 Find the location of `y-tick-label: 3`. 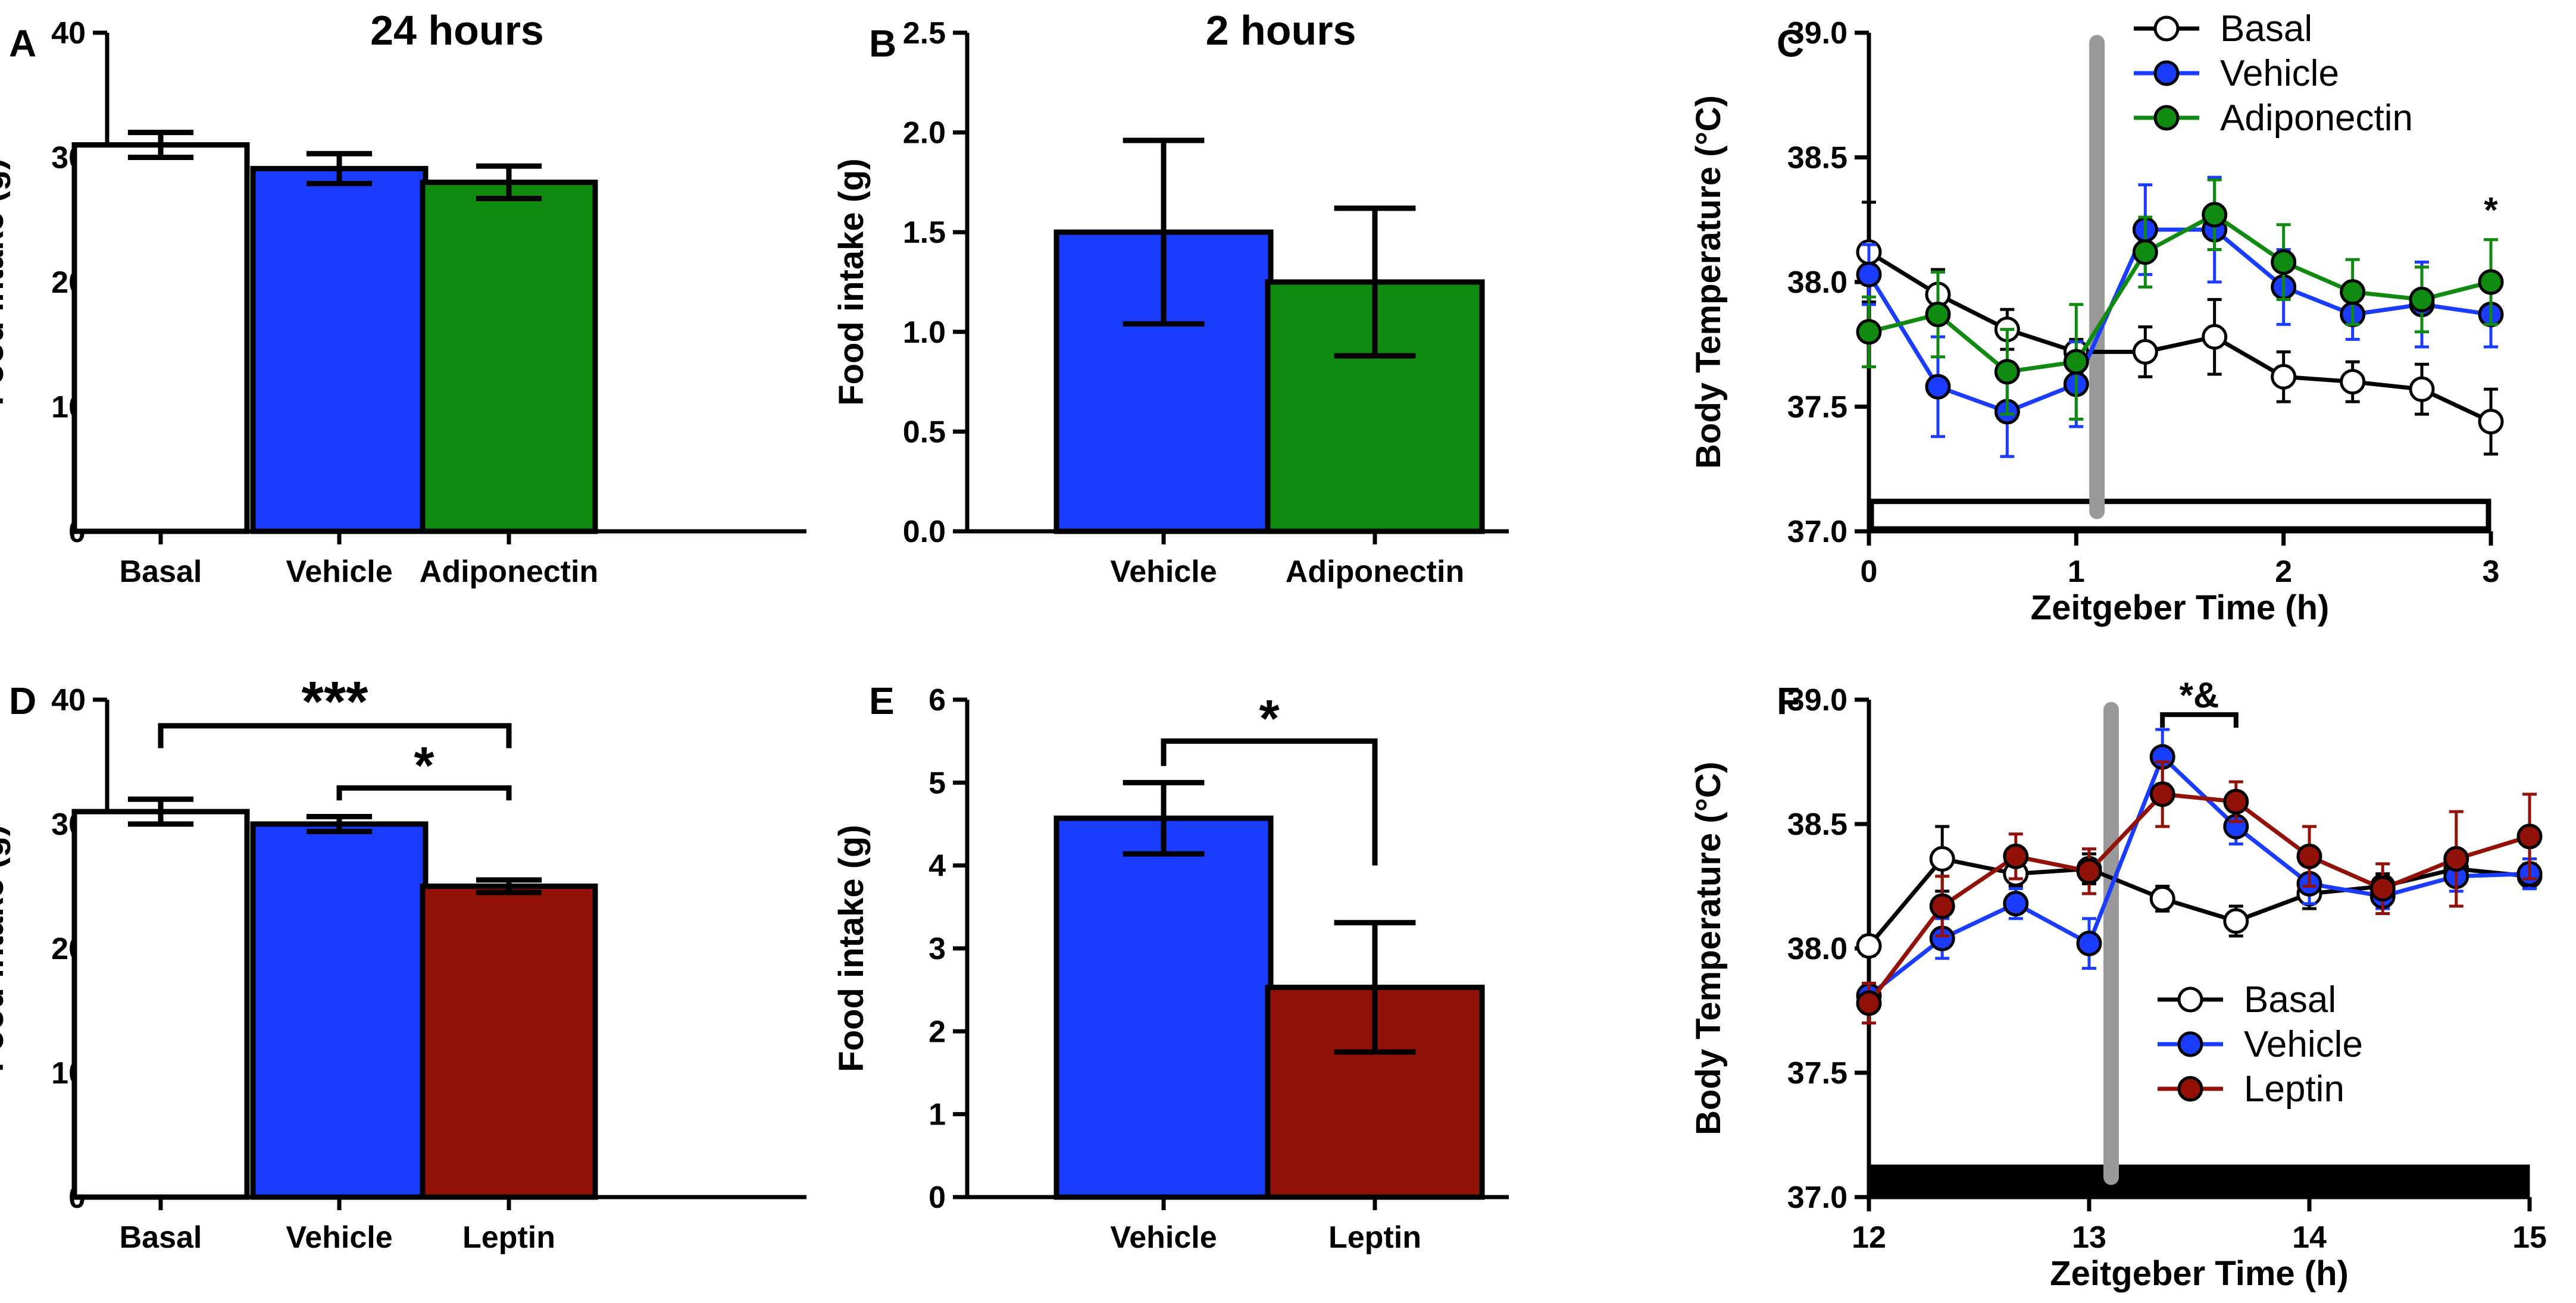

y-tick-label: 3 is located at coordinates (937, 949).